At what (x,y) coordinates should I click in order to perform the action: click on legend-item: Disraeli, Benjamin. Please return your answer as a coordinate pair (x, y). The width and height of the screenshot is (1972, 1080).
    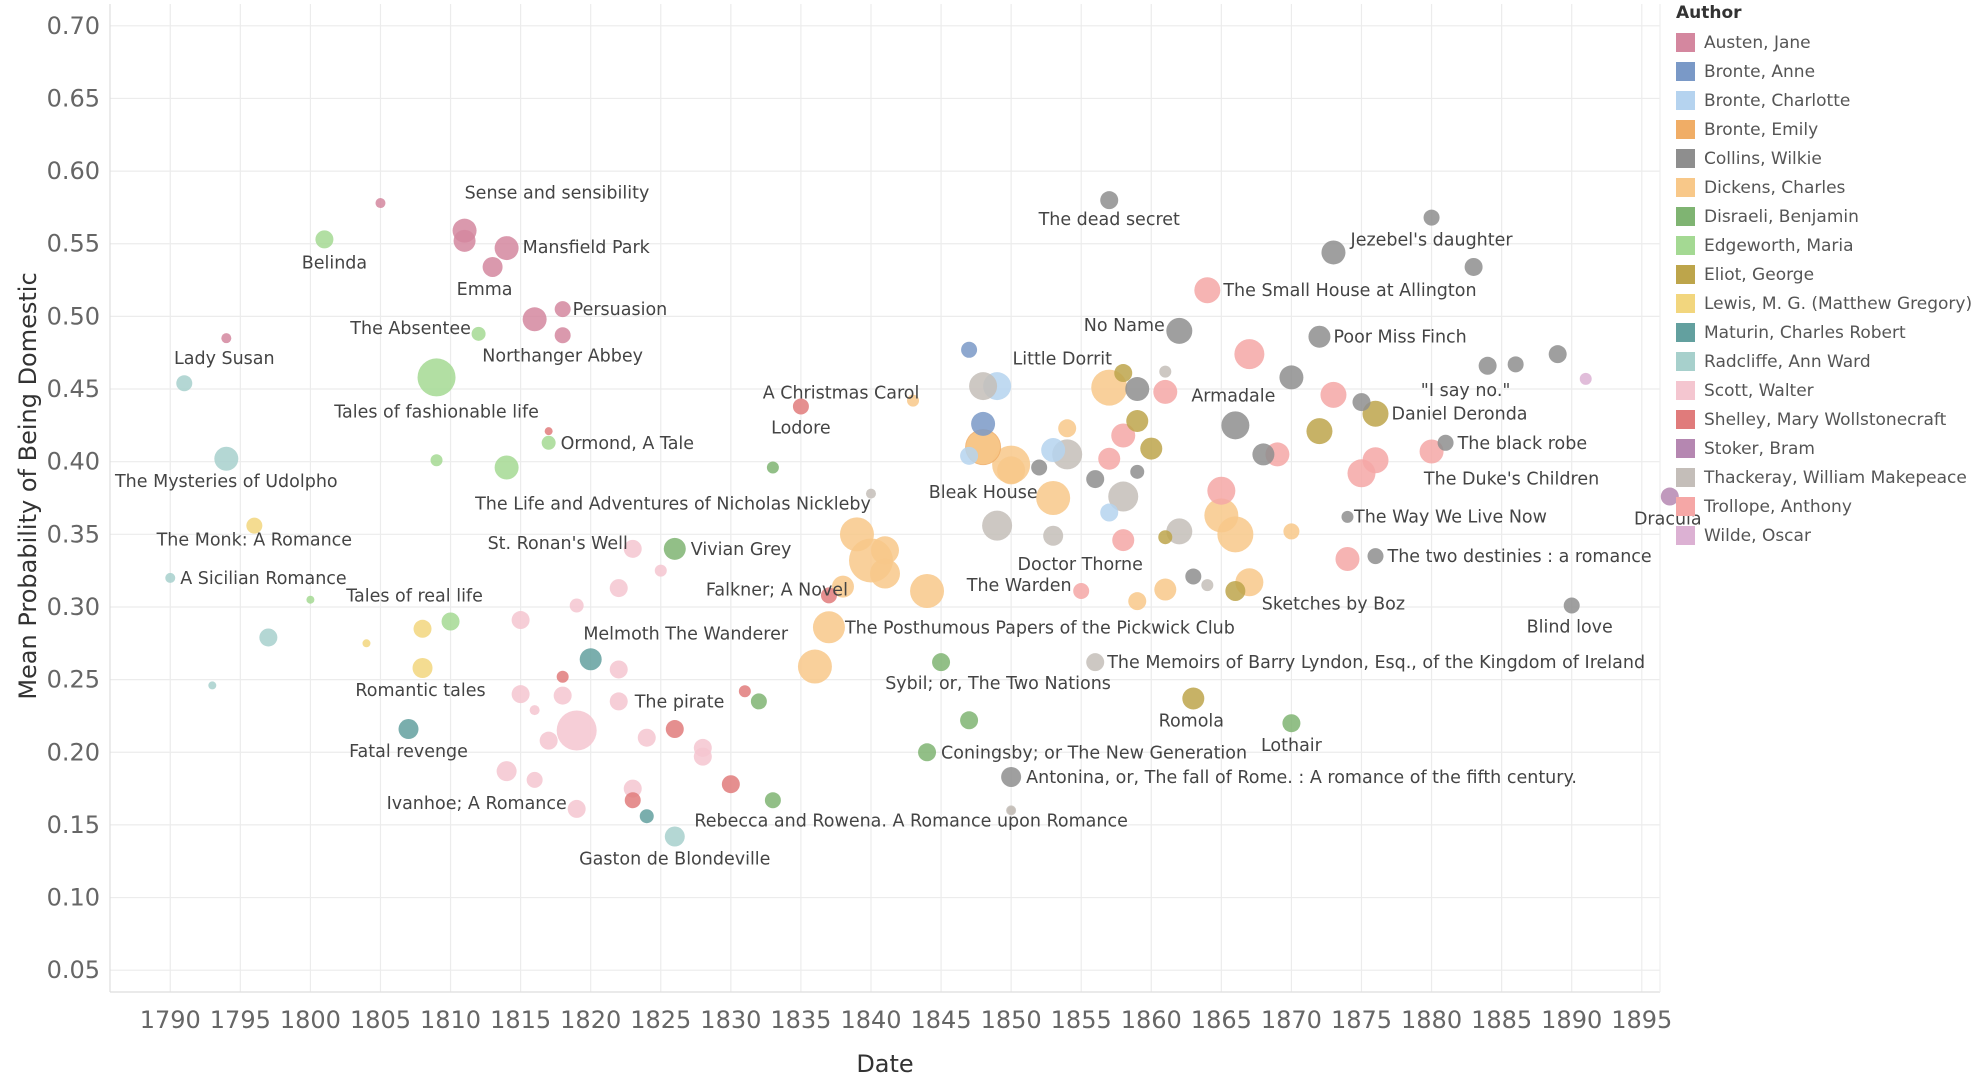
    Looking at the image, I should click on (1824, 216).